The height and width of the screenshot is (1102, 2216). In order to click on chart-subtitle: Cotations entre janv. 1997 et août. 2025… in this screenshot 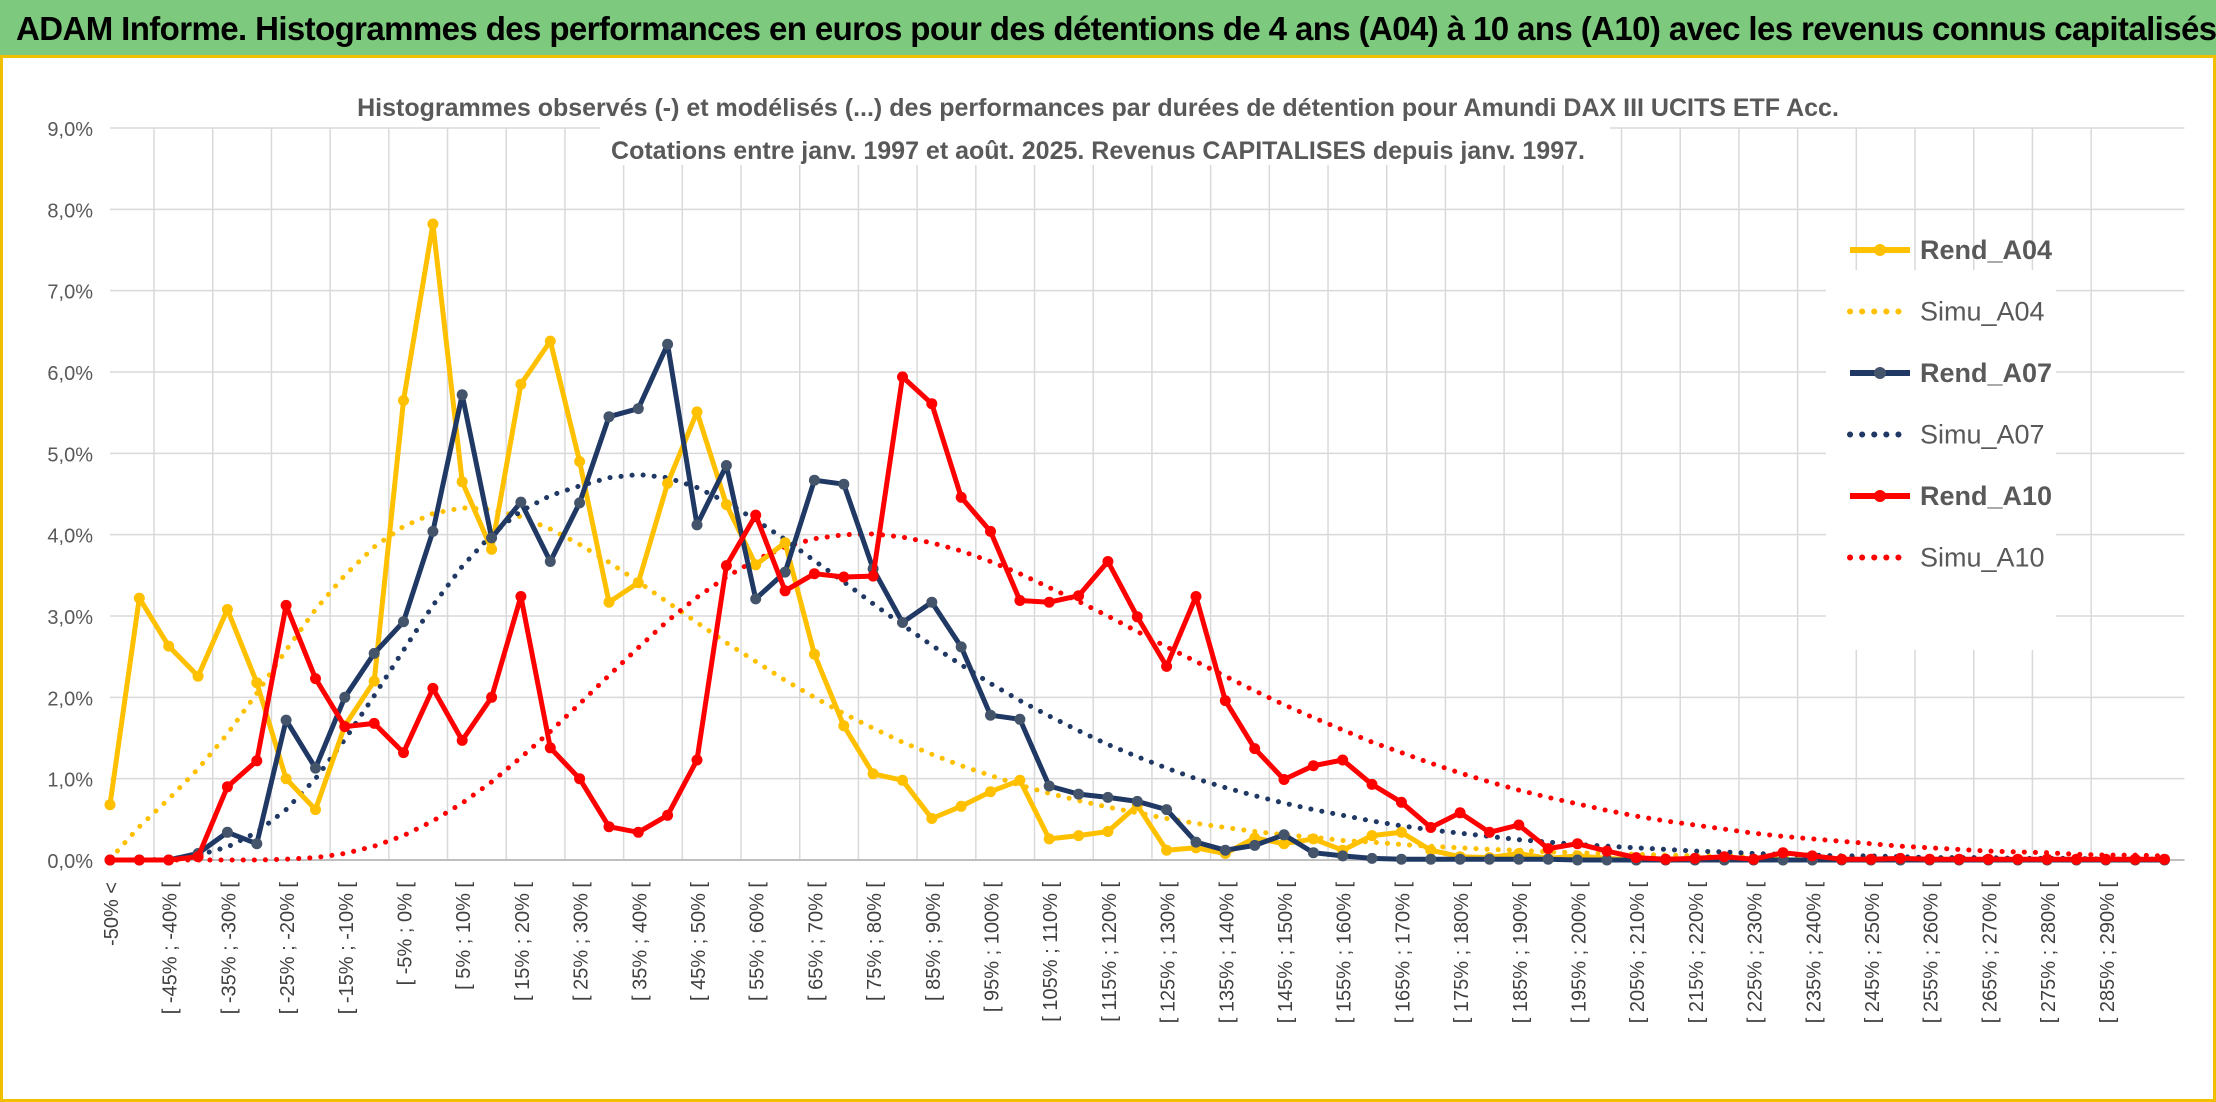, I will do `click(1098, 151)`.